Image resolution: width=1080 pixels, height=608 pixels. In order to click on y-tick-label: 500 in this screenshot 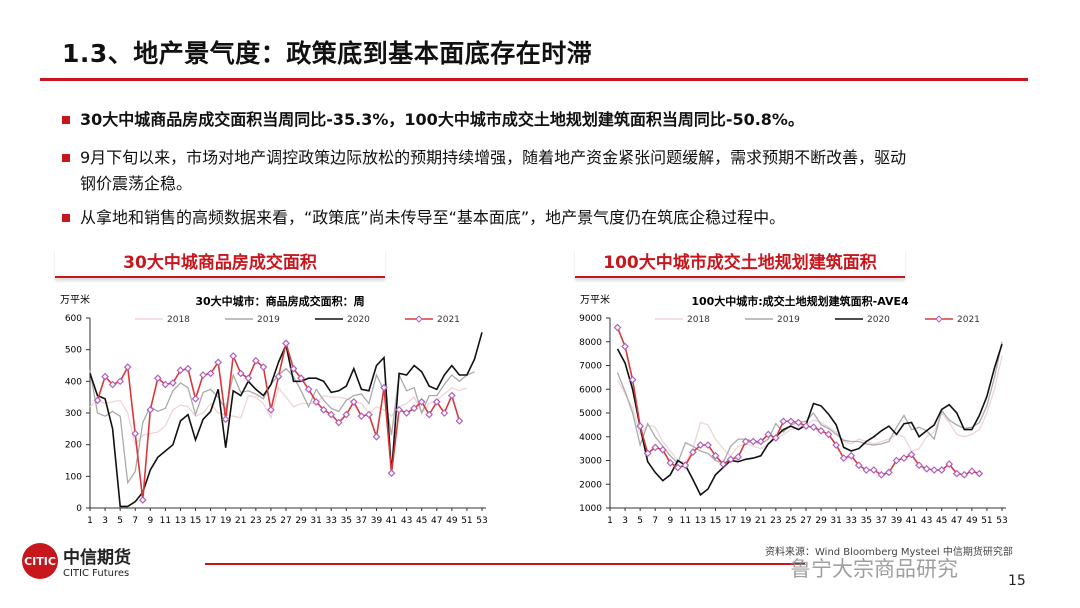, I will do `click(73, 351)`.